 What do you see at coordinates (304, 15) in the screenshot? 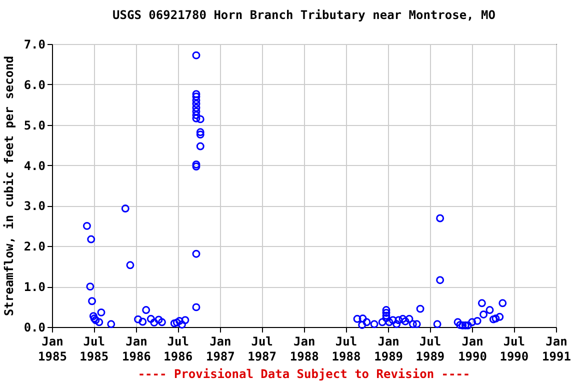
I see `chart-title: USGS 06921780 Horn Branch Tributary near Montrose, MO` at bounding box center [304, 15].